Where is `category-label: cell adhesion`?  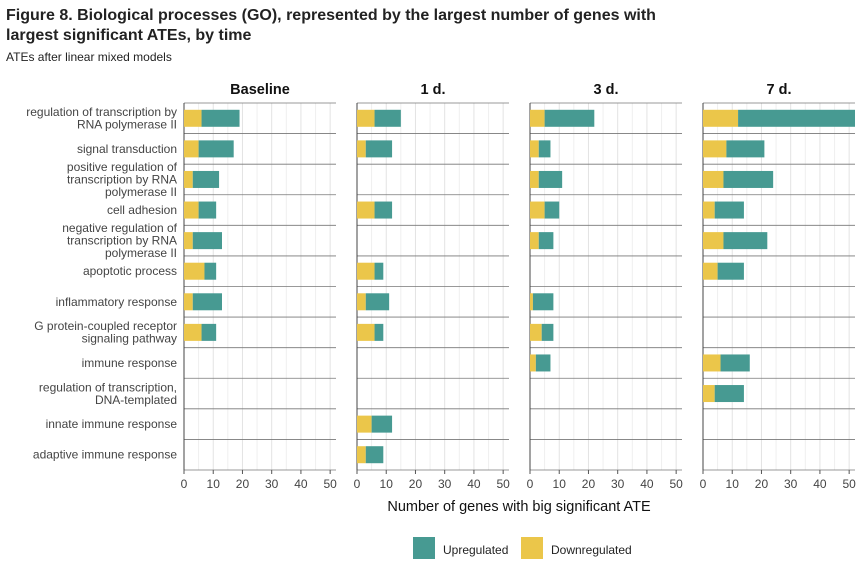 category-label: cell adhesion is located at coordinates (142, 210).